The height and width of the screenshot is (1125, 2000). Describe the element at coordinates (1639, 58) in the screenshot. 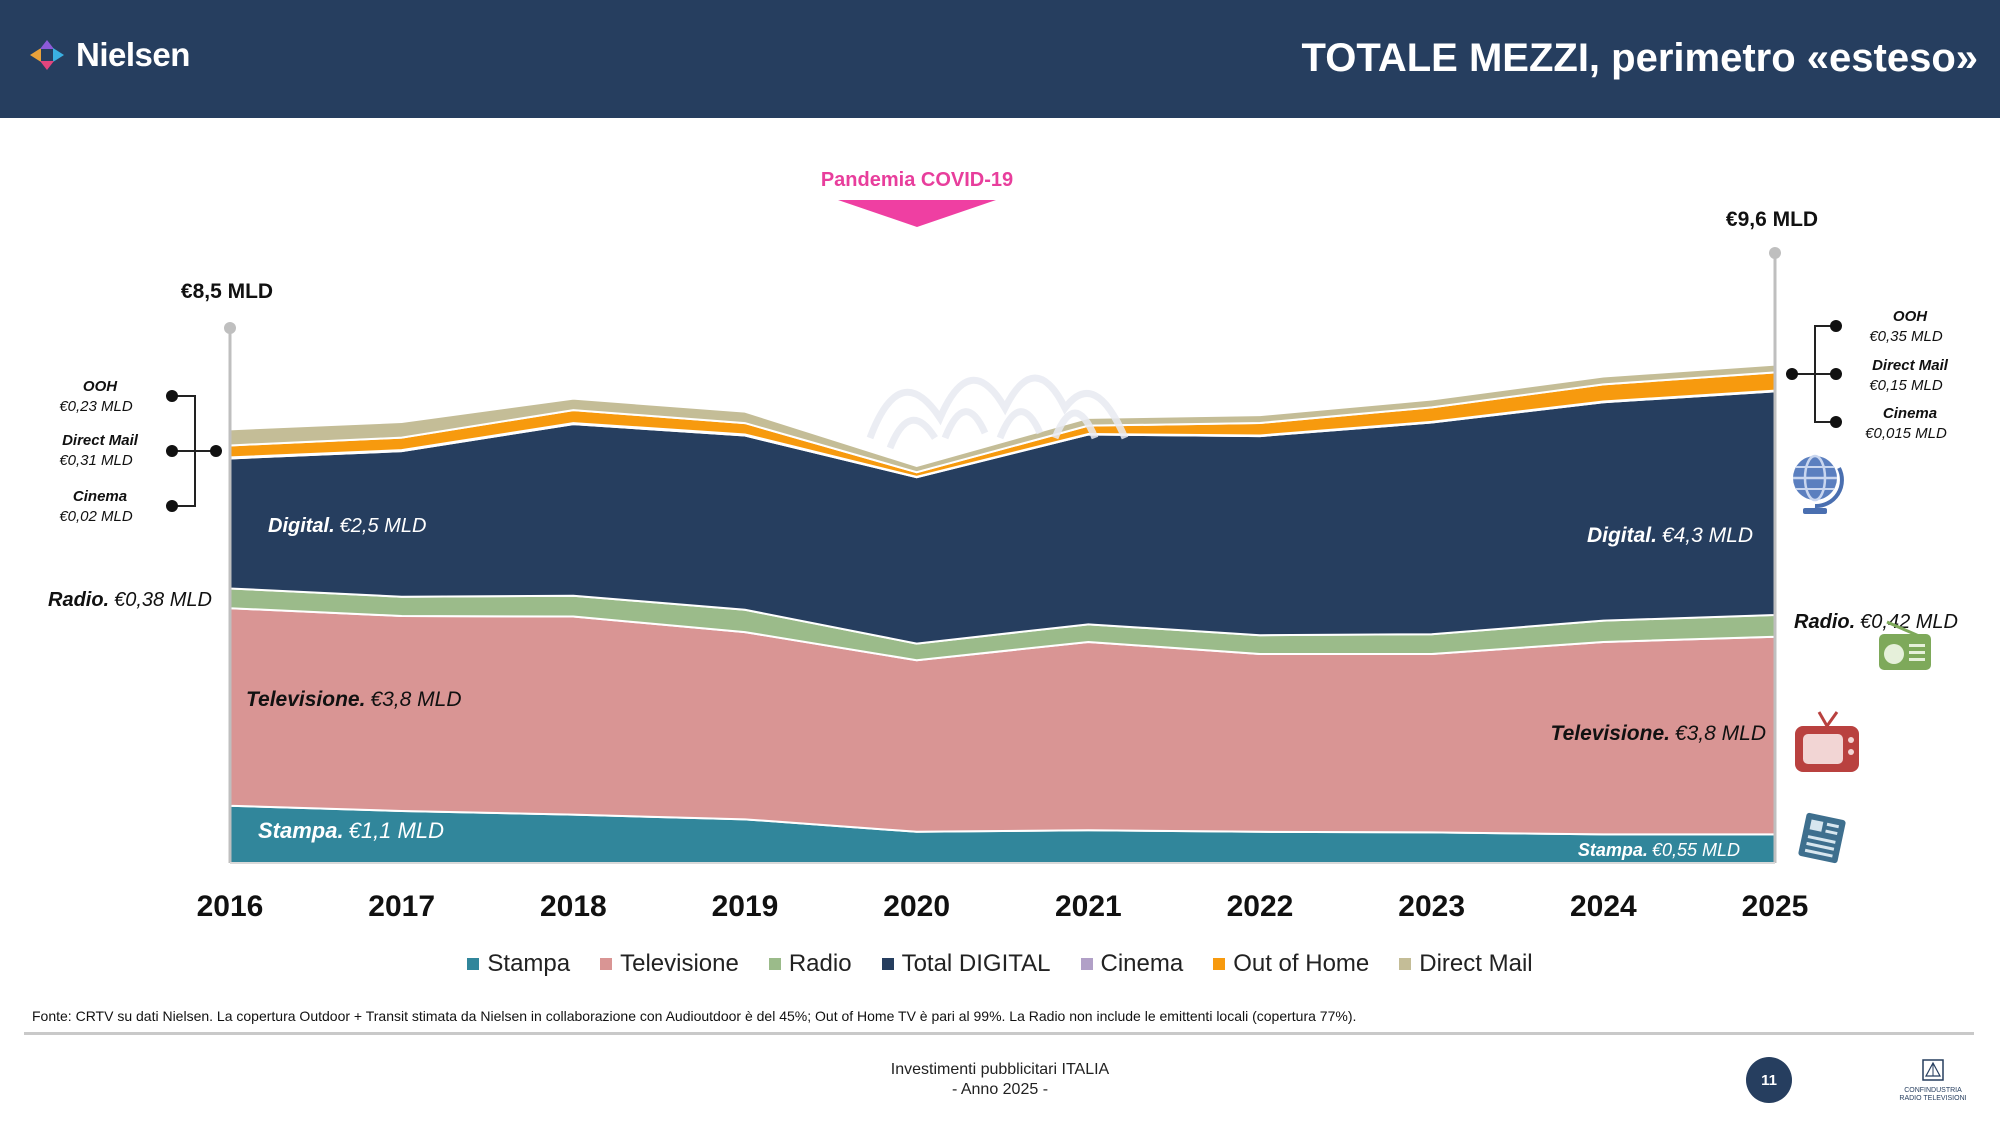

I see `page-title: TOTALE MEZZI, perimetro «esteso»` at that location.